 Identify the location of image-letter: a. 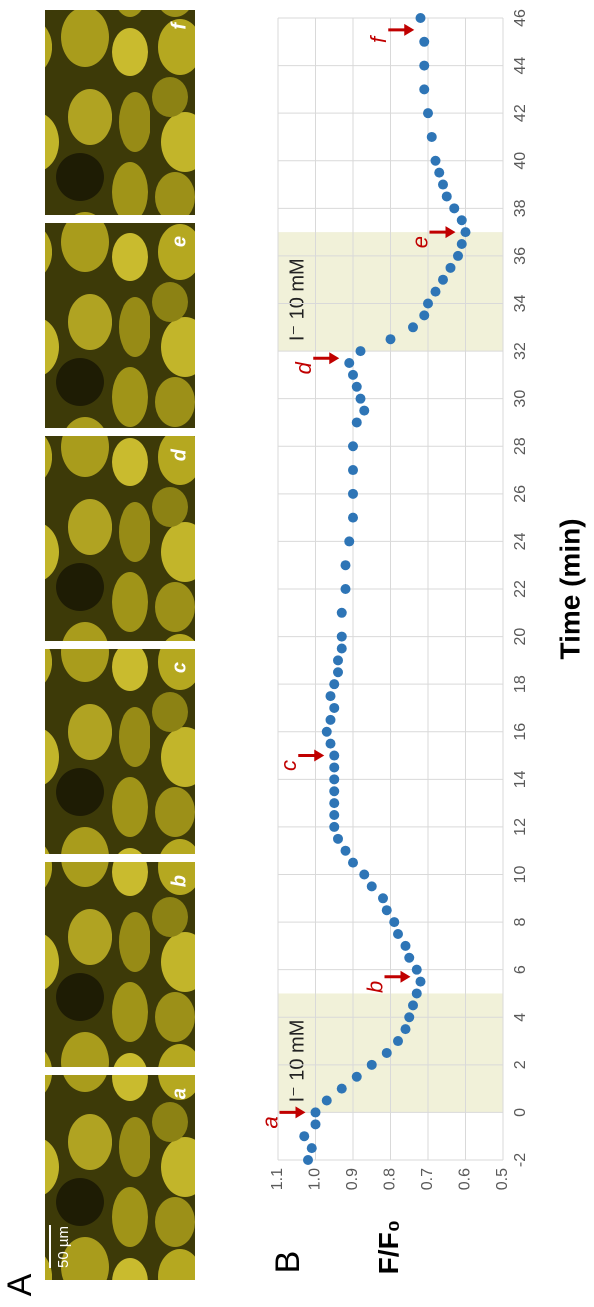
(179, 1093).